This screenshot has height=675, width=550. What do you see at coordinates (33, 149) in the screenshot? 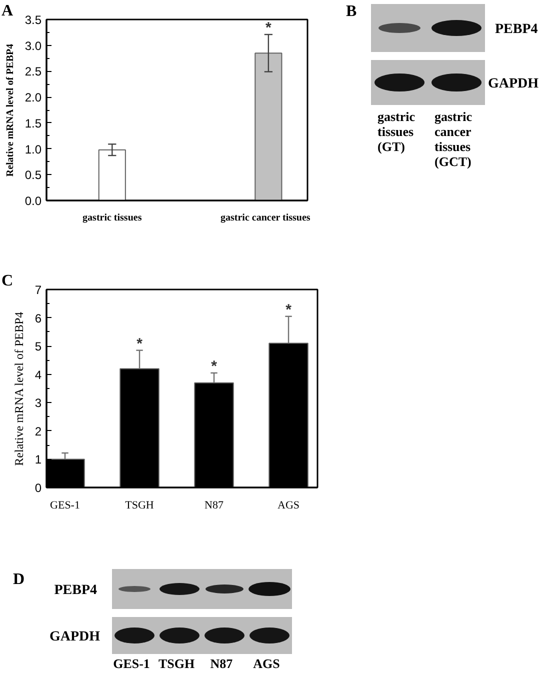
I see `y-tick-label: 1.0` at bounding box center [33, 149].